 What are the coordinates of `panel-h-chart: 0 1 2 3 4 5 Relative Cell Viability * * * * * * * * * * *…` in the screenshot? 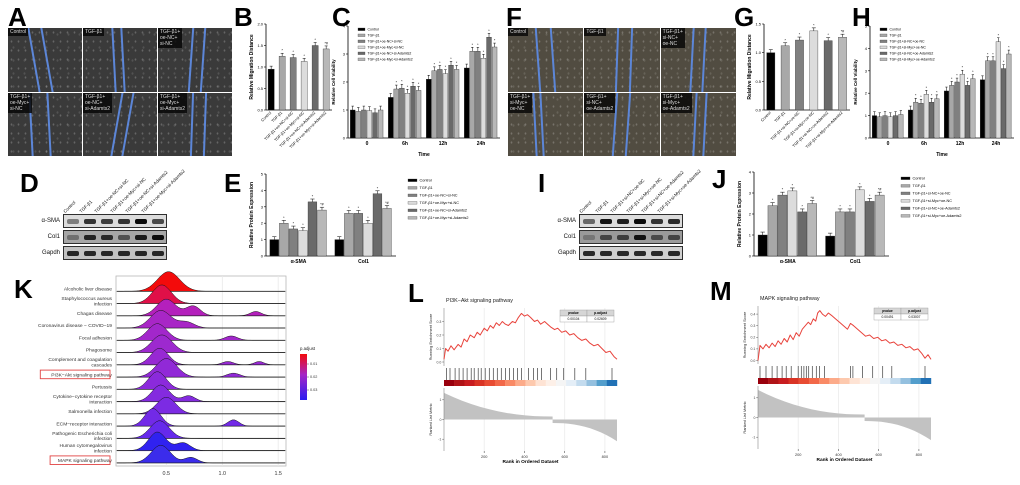 It's located at (935, 88).